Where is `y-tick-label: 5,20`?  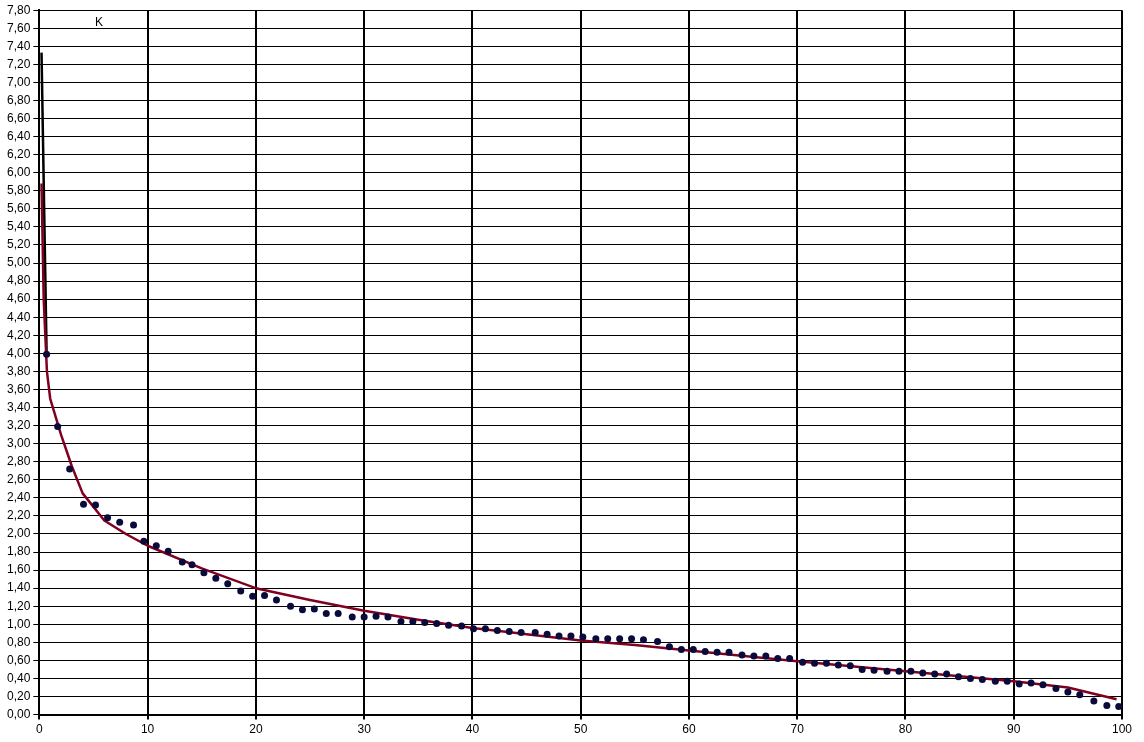
y-tick-label: 5,20 is located at coordinates (19, 244).